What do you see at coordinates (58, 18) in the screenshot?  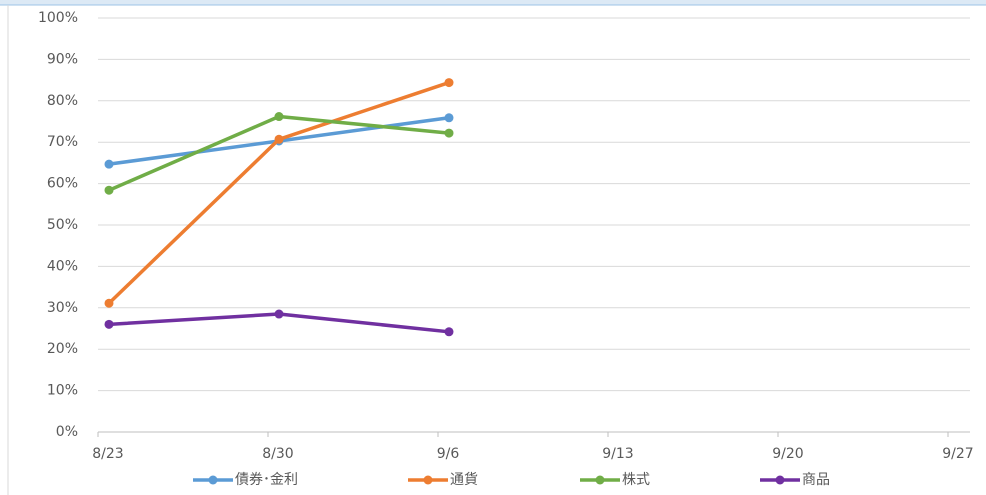 I see `y-tick-label: 100%` at bounding box center [58, 18].